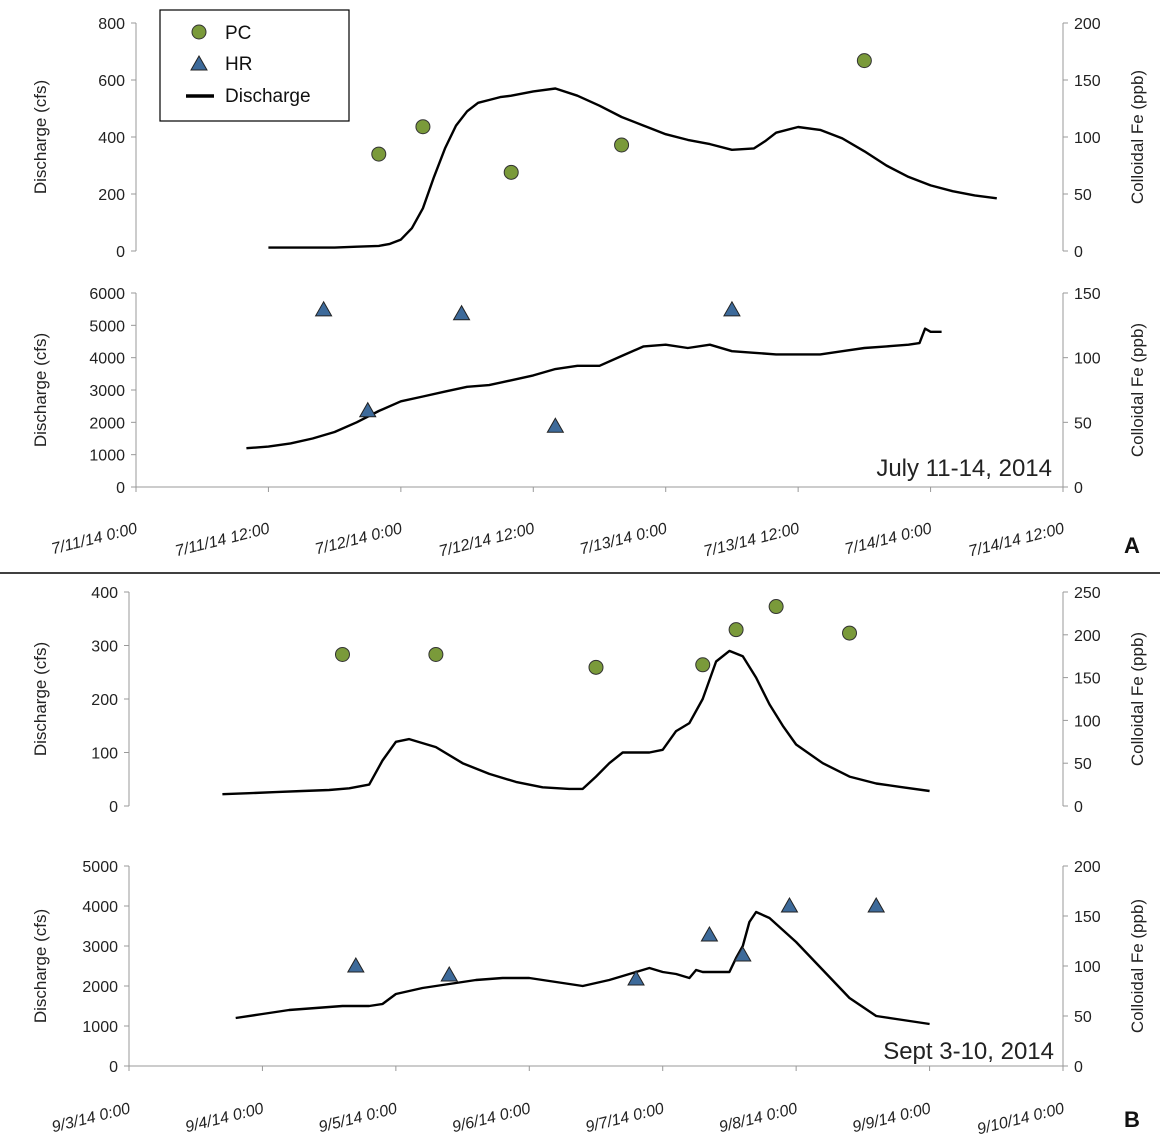  I want to click on x-tick-label: 9/3/14 0:00, so click(91, 1118).